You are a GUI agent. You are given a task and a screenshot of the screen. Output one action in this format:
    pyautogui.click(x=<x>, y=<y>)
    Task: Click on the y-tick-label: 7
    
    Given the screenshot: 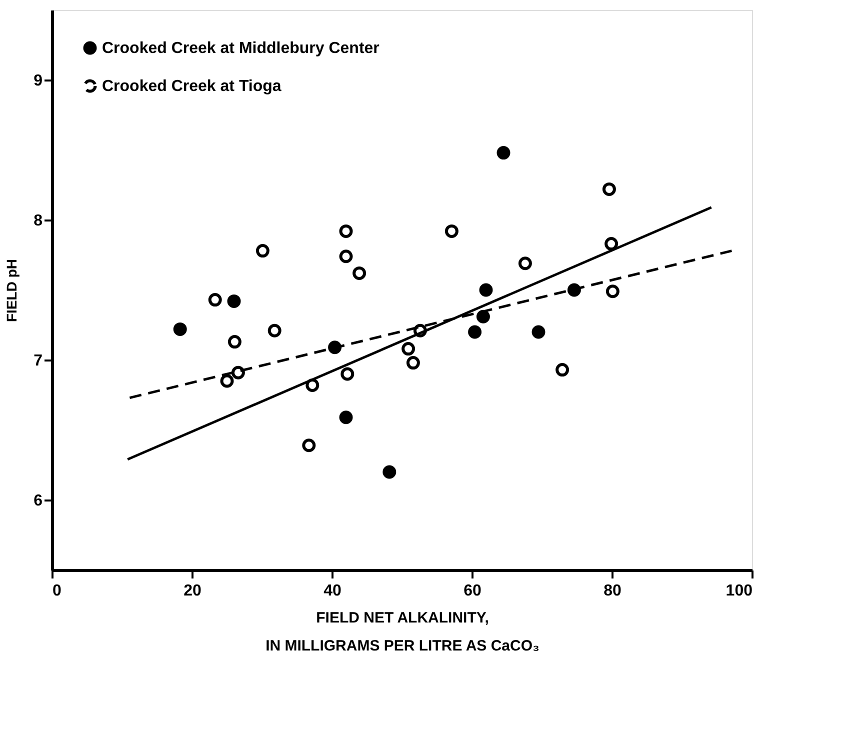 What is the action you would take?
    pyautogui.click(x=38, y=361)
    